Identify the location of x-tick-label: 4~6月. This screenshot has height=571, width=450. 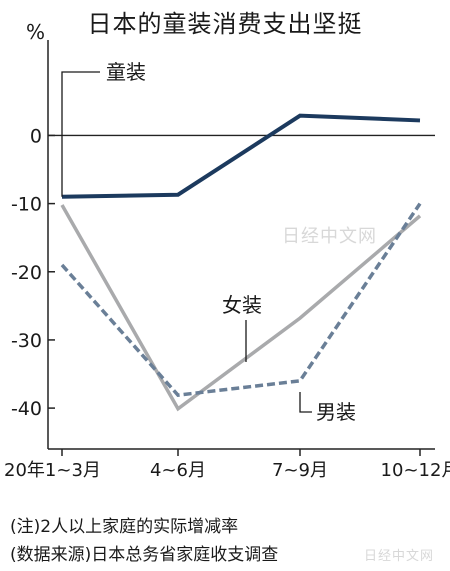
(178, 470).